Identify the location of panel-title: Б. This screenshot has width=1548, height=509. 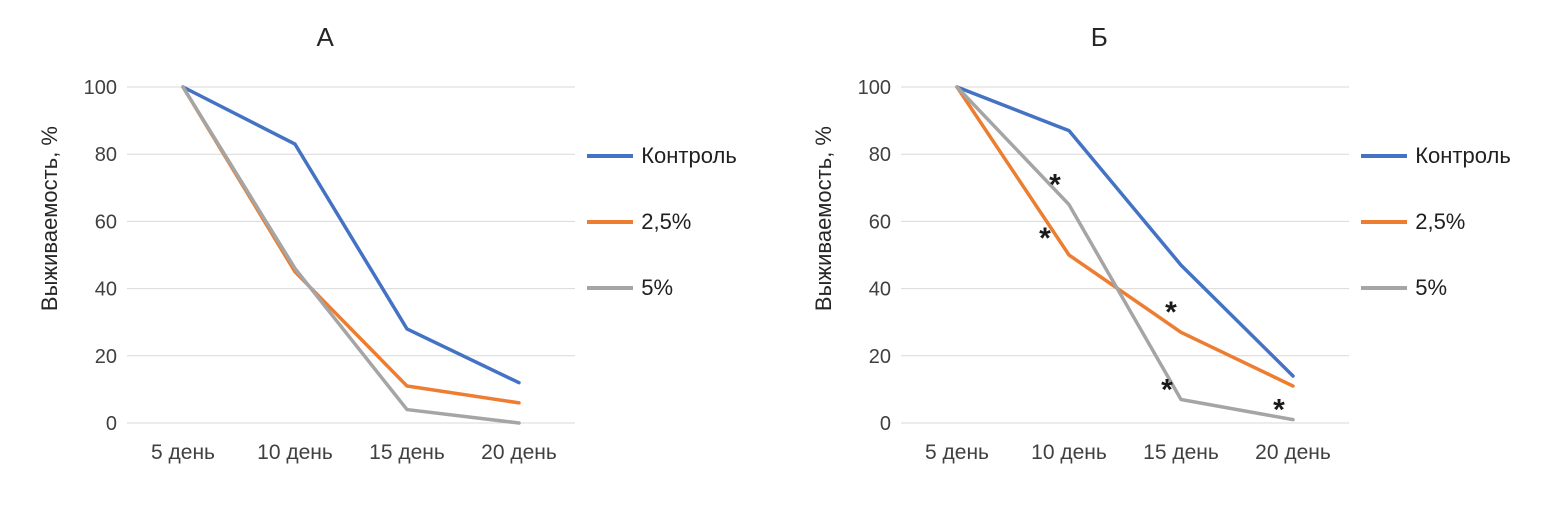
(1099, 37).